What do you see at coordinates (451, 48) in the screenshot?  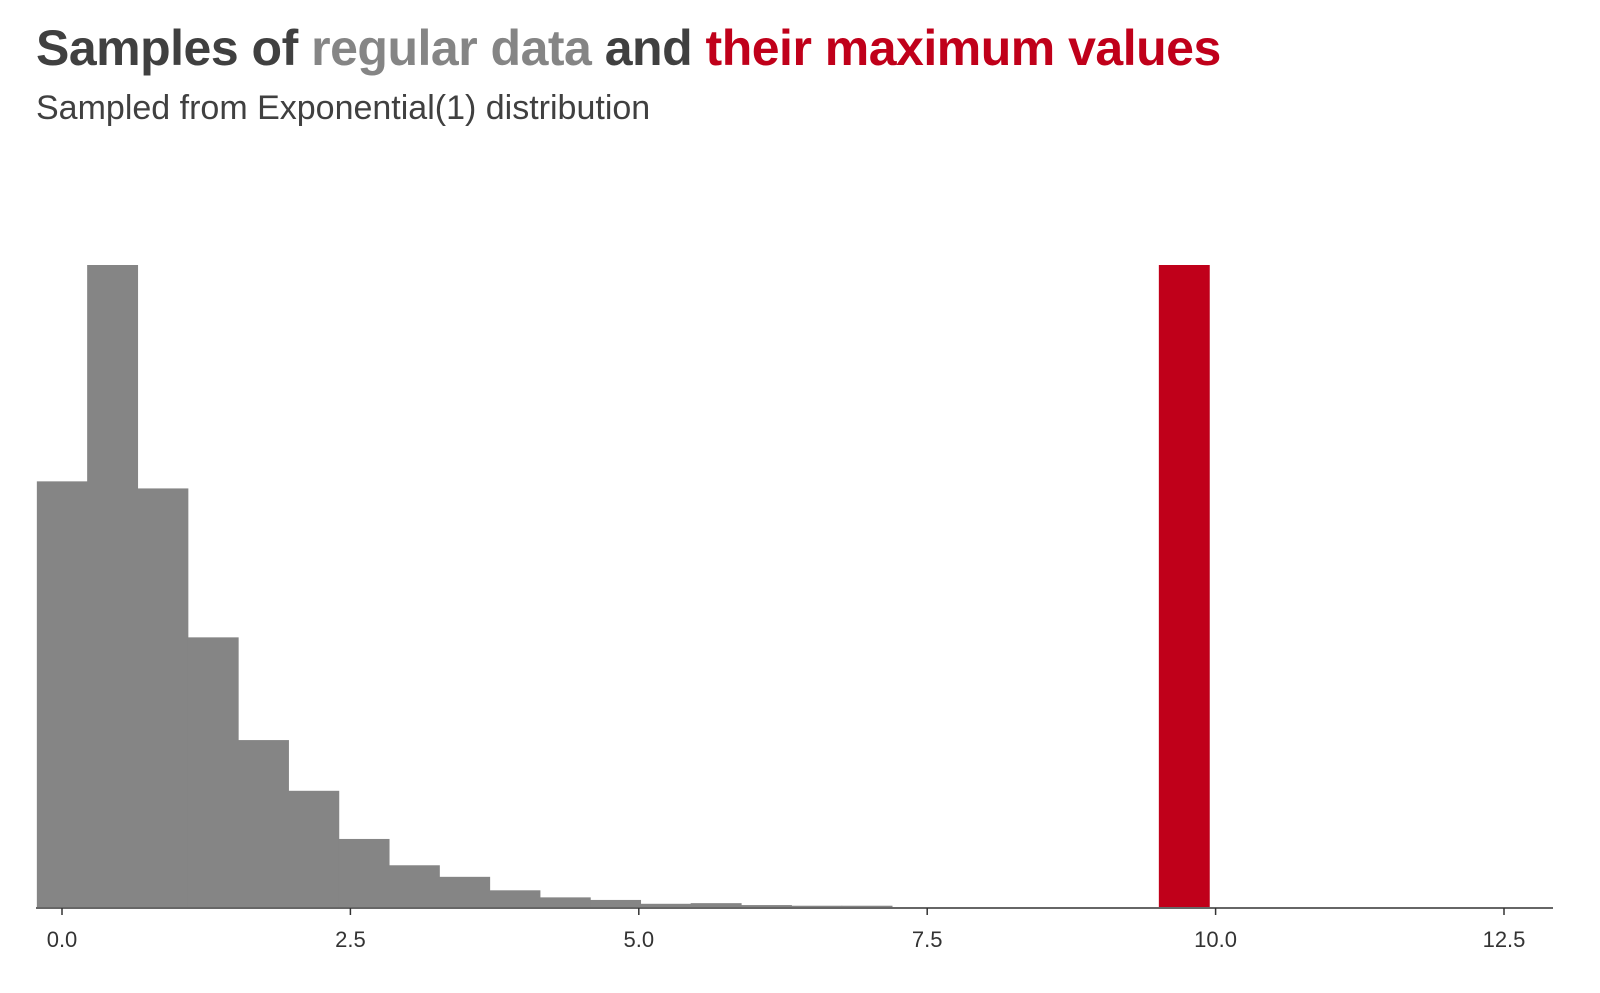 I see `title-part-regular-data: regular data` at bounding box center [451, 48].